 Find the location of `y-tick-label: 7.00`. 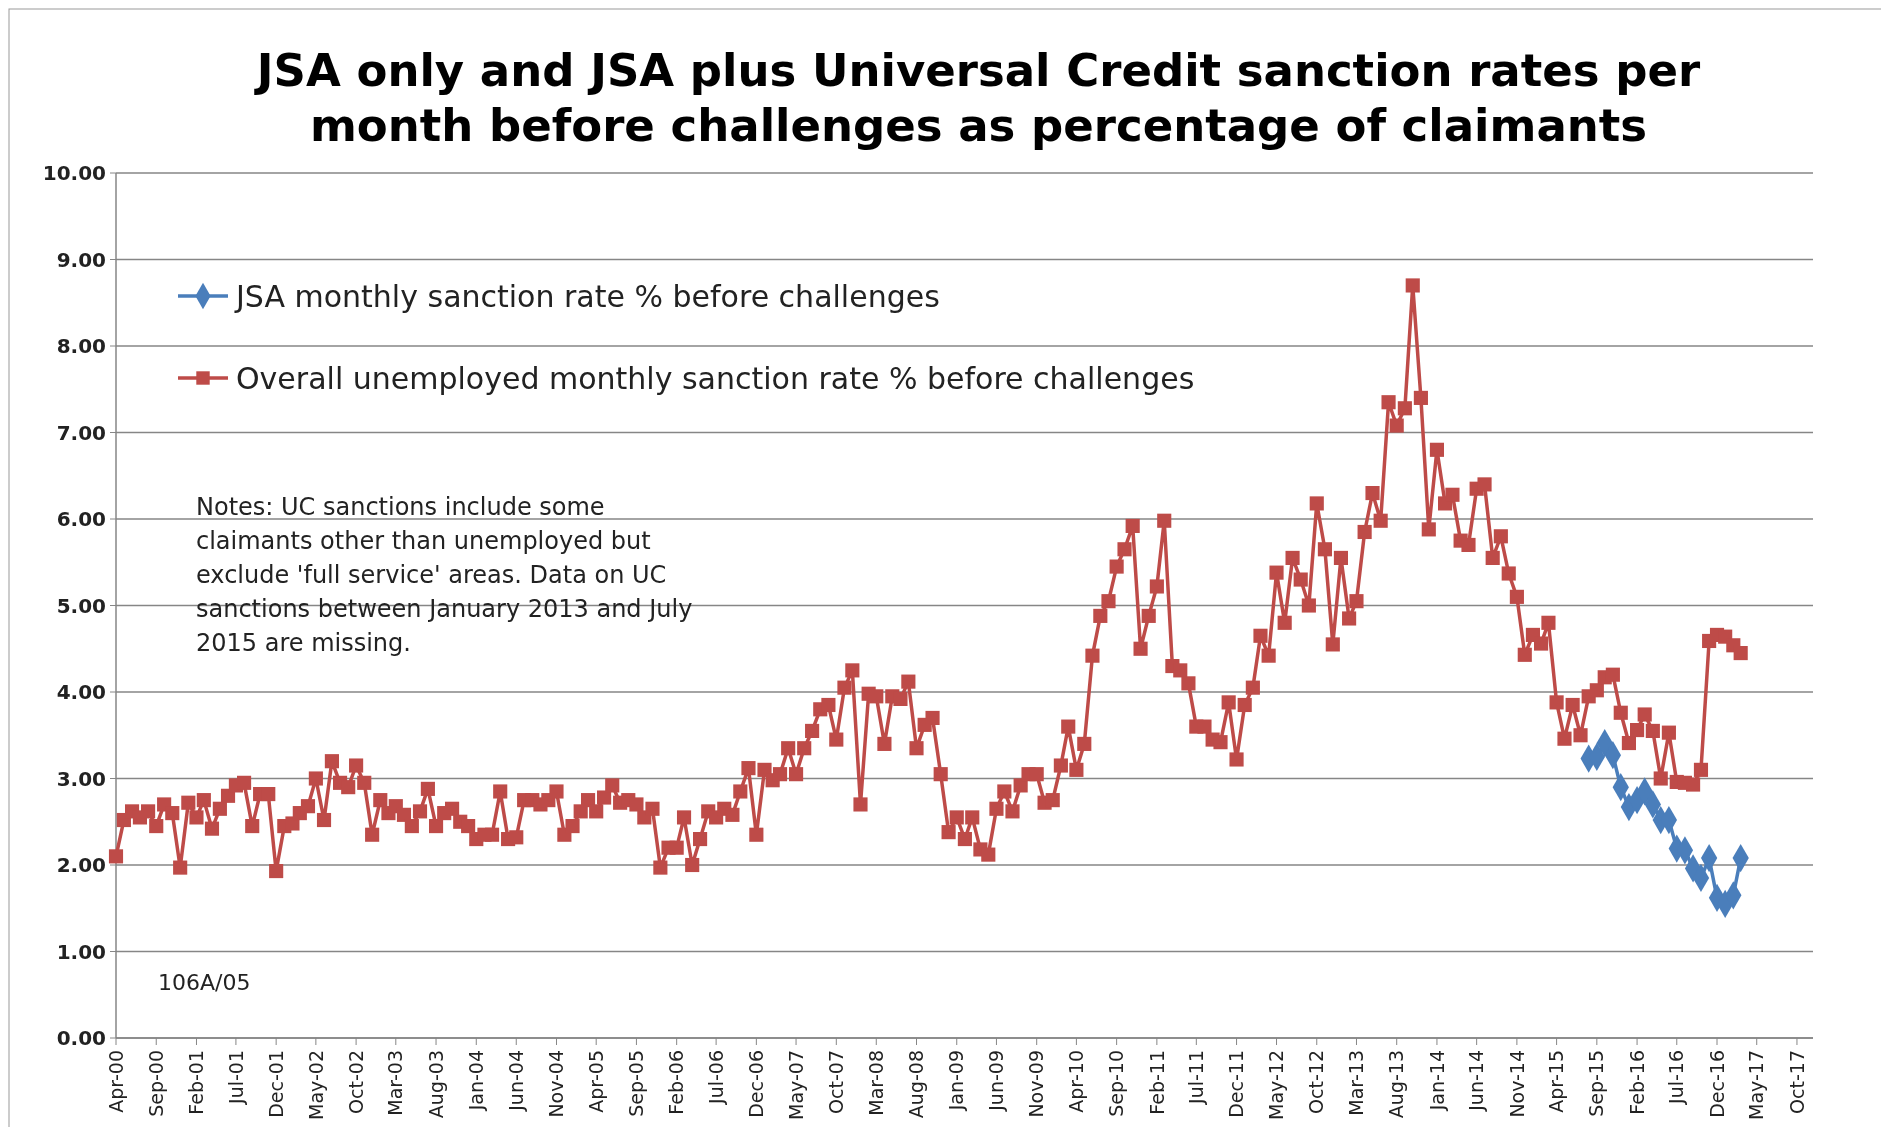

y-tick-label: 7.00 is located at coordinates (81, 432).